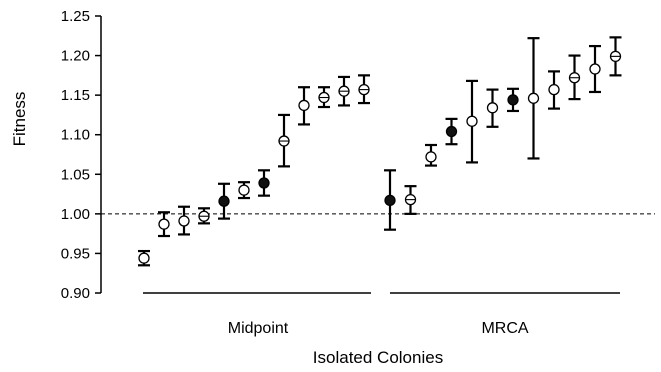  I want to click on y-tick-label: 0.95, so click(75, 253).